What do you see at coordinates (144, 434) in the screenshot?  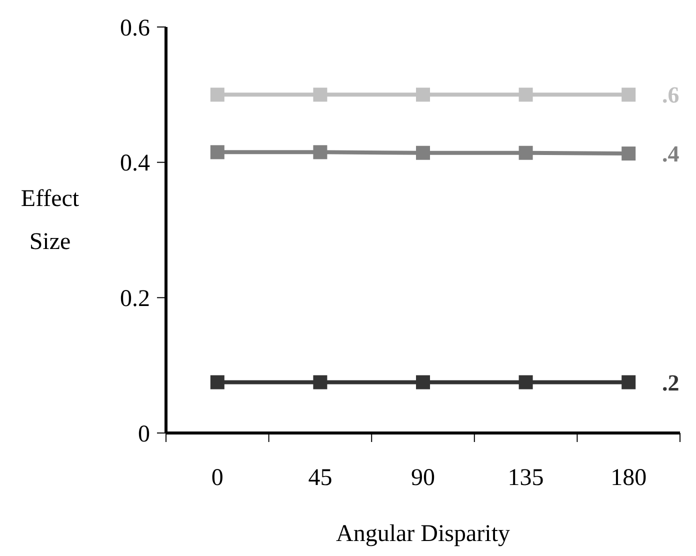 I see `y-tick-label: 0` at bounding box center [144, 434].